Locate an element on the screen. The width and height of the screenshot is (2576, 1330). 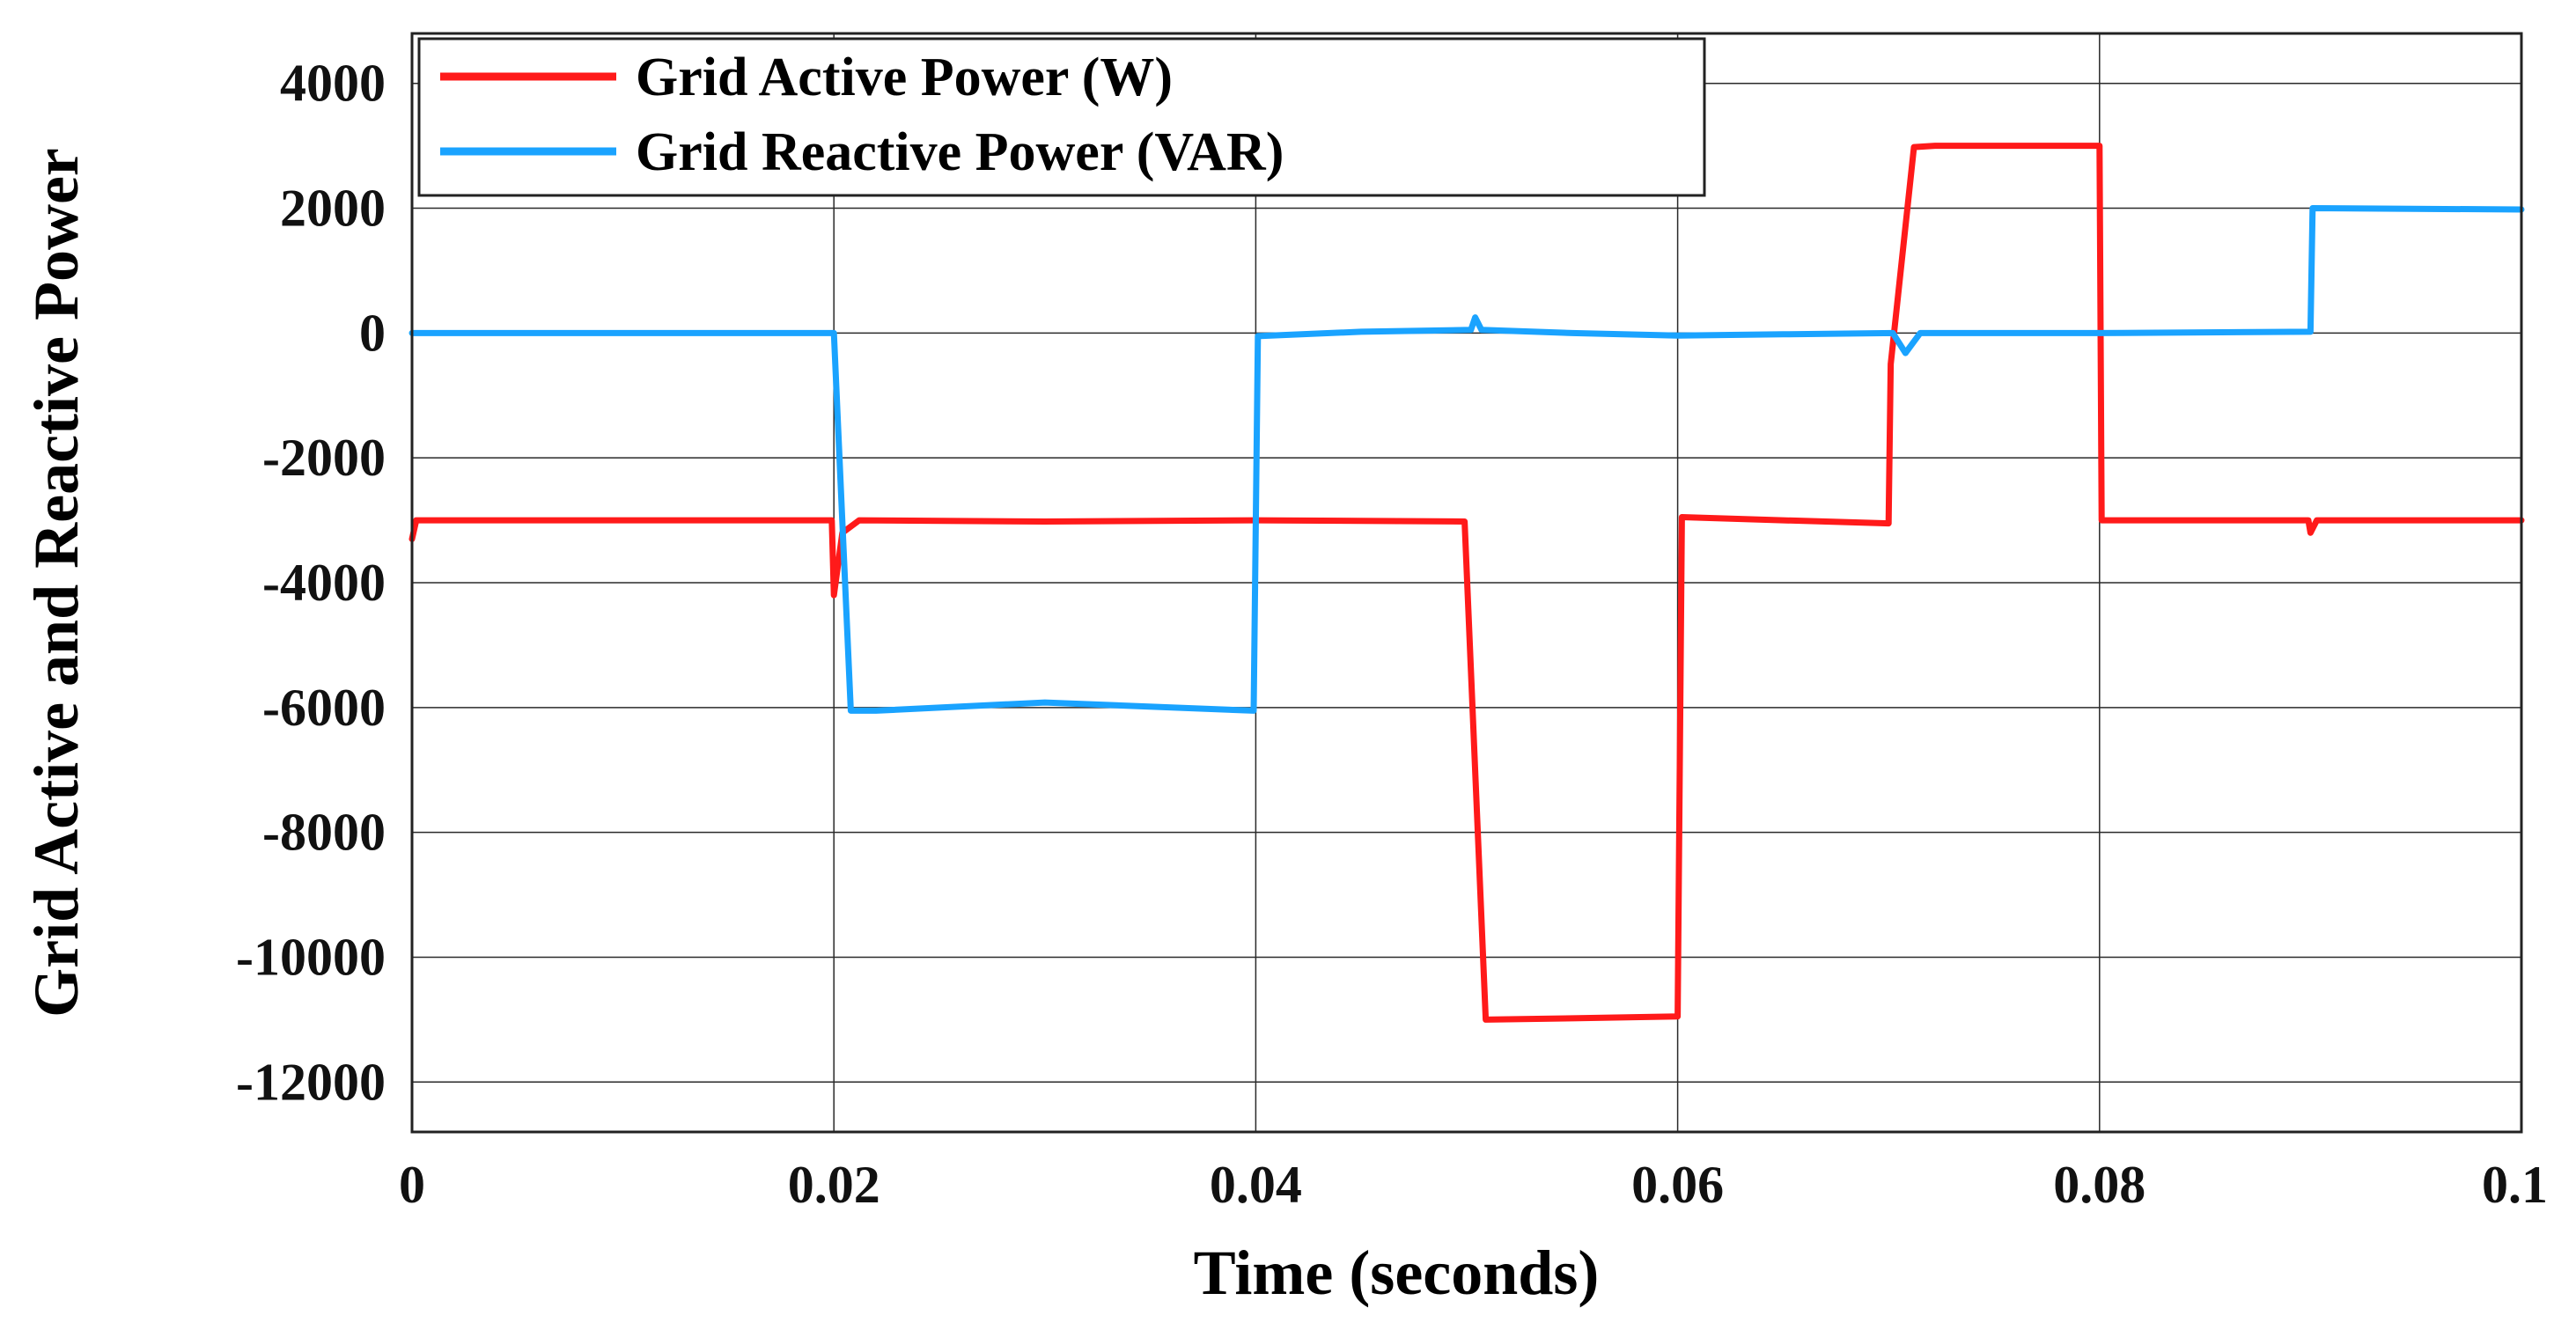
y-tick-label: 4000 is located at coordinates (333, 84).